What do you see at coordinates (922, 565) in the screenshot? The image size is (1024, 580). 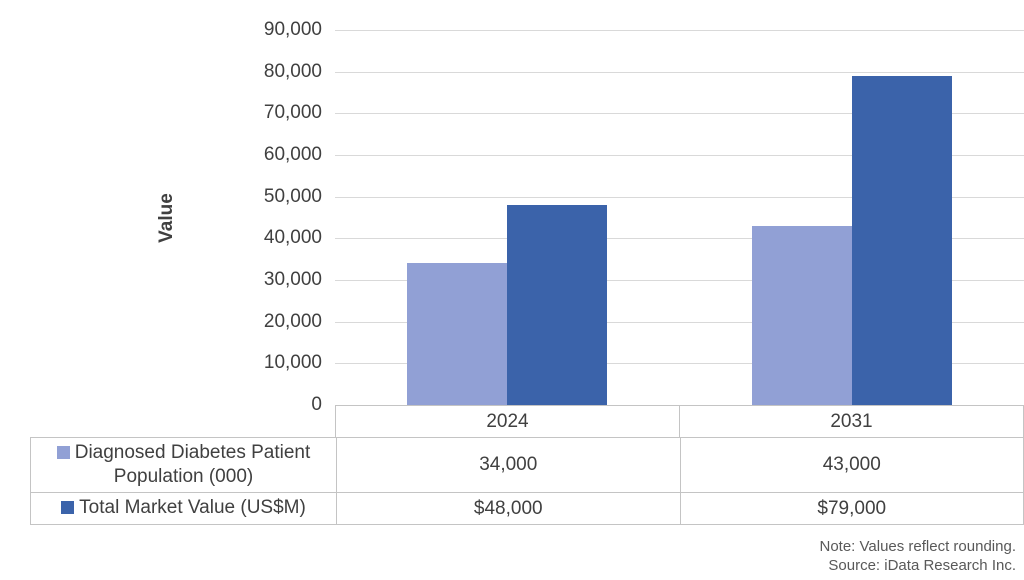 I see `source-line: Source: iData Research Inc.` at bounding box center [922, 565].